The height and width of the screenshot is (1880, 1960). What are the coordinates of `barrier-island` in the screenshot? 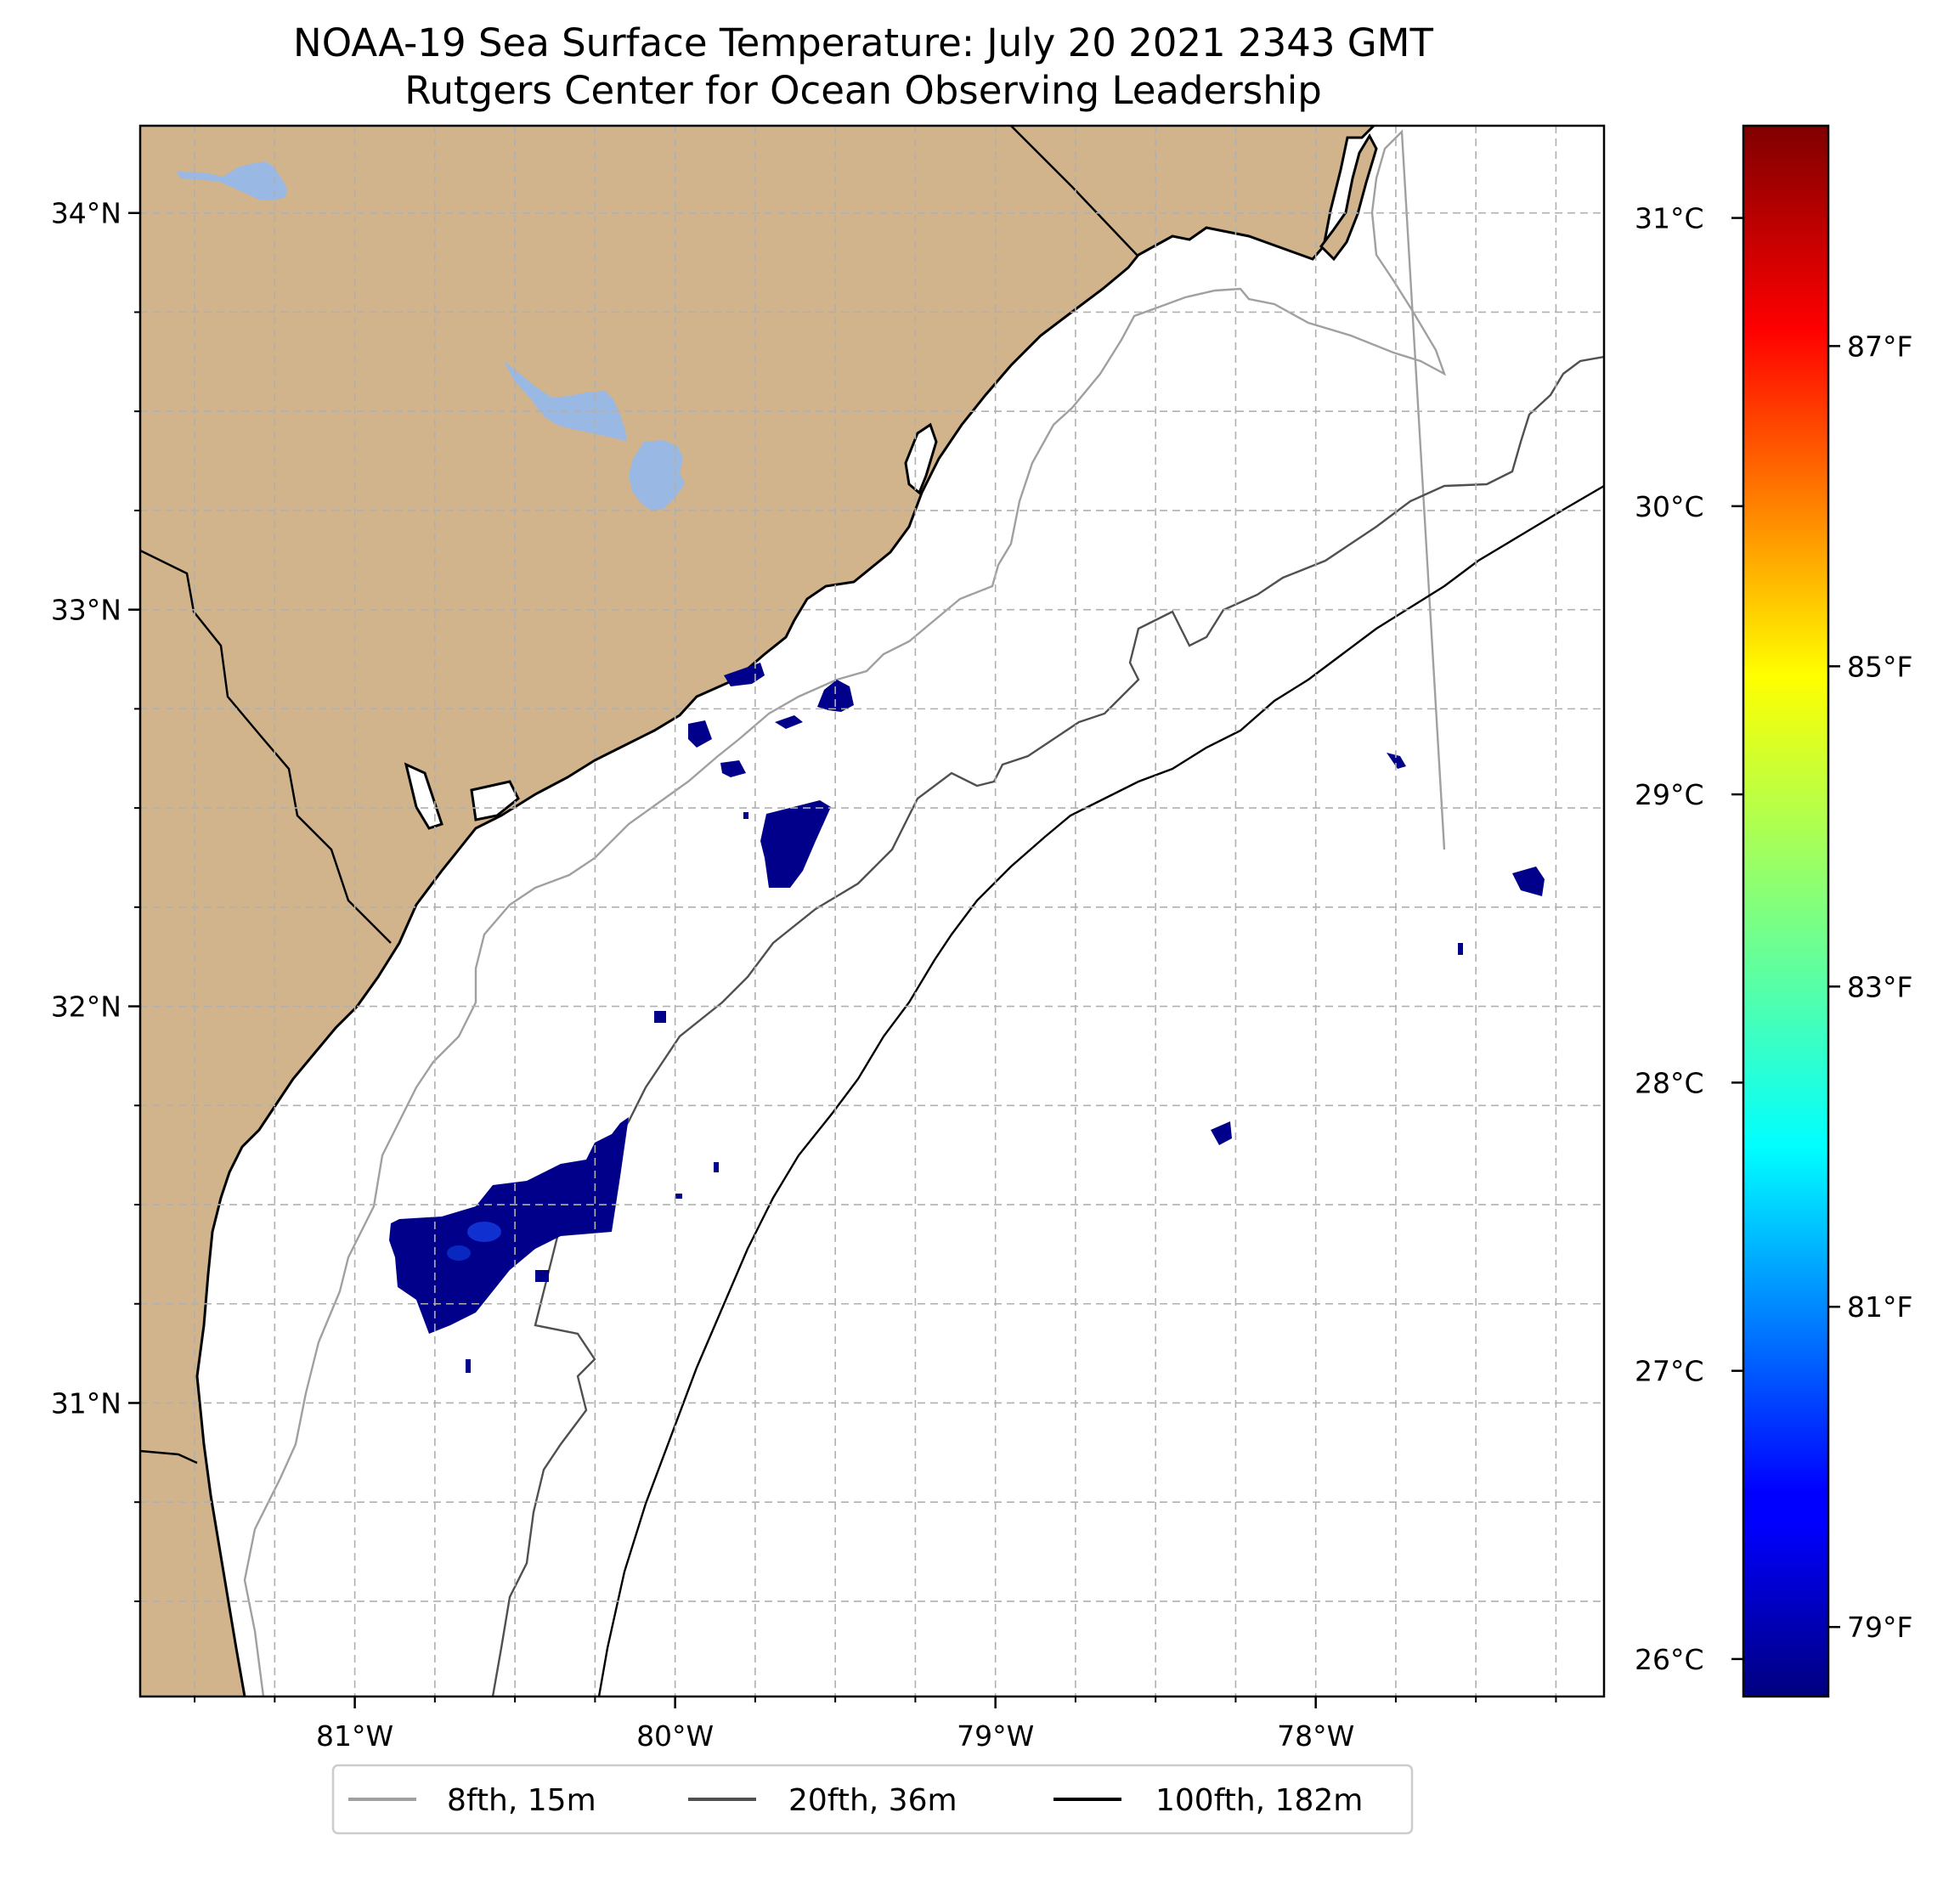 It's located at (1348, 198).